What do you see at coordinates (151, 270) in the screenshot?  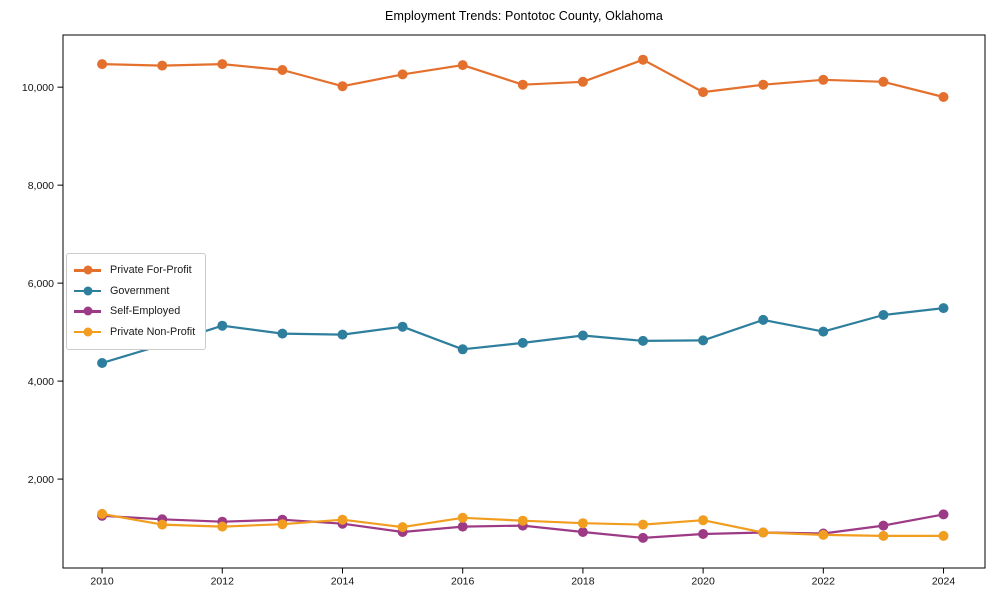 I see `legend-label: Private For-Profit` at bounding box center [151, 270].